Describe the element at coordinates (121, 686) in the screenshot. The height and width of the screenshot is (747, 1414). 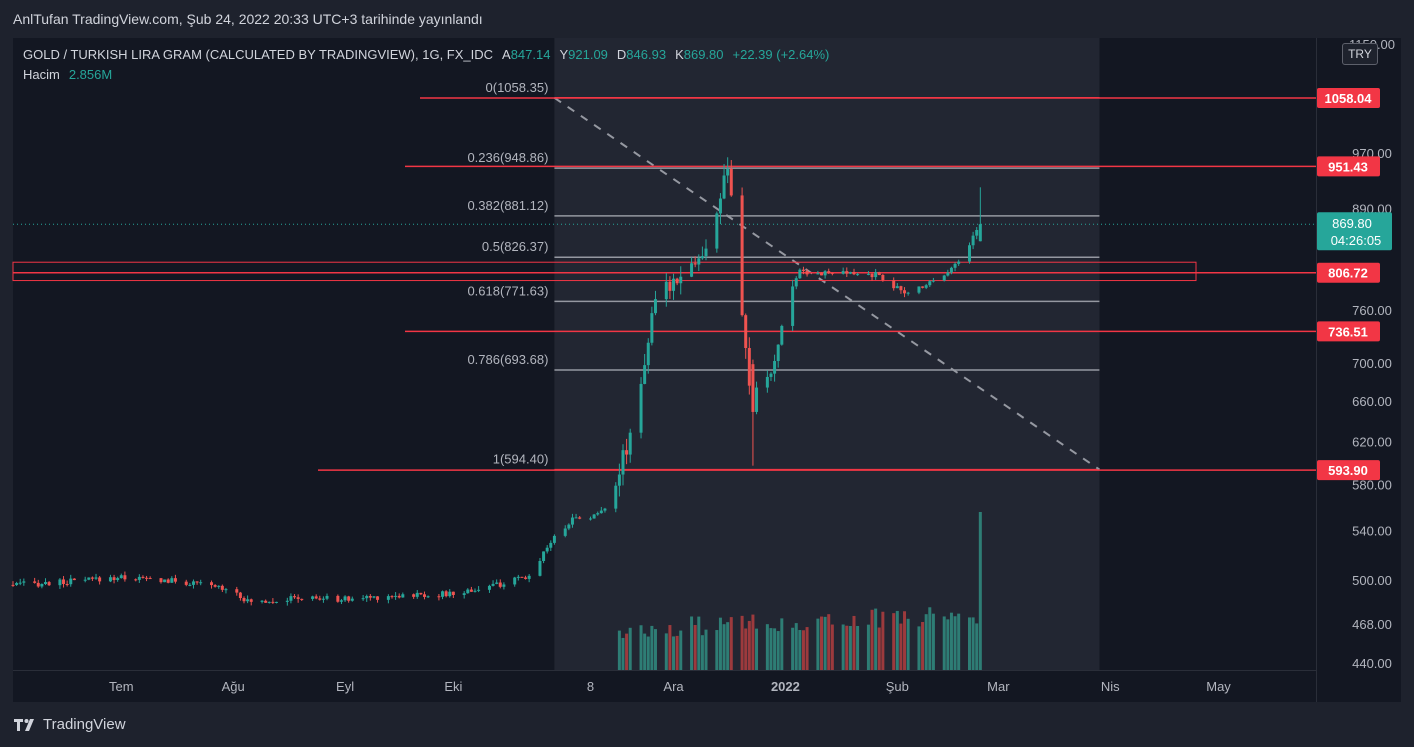
I see `x-axis-tick: Tem` at that location.